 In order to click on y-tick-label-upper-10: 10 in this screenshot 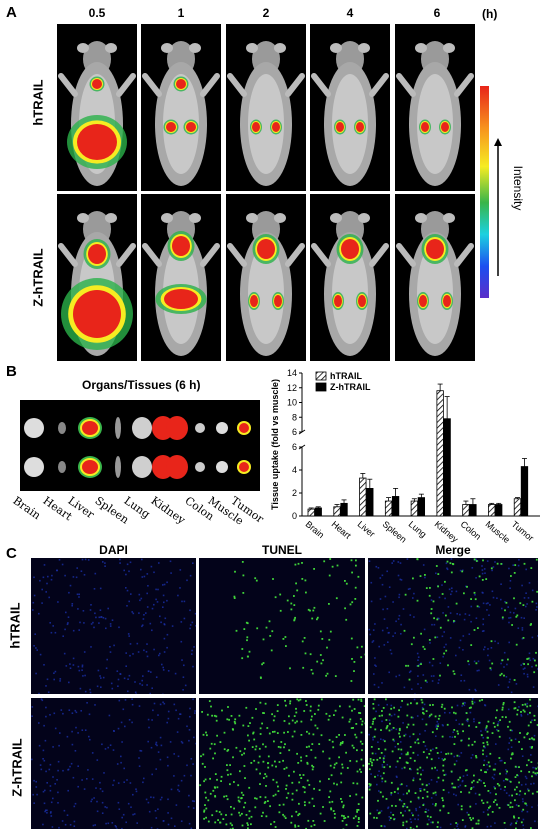, I will do `click(292, 403)`.